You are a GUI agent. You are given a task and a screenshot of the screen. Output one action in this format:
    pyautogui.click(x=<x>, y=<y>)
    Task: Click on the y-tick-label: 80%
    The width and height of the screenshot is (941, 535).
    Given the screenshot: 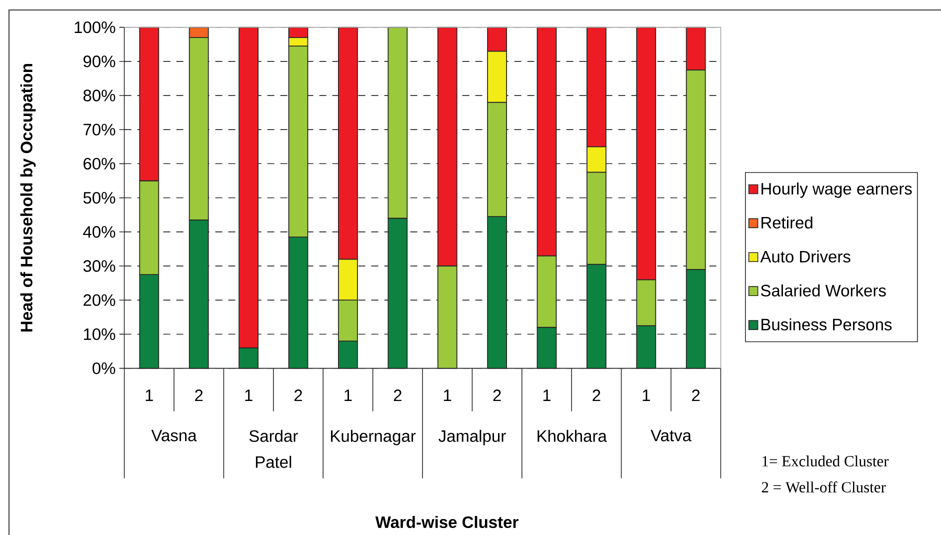 What is the action you would take?
    pyautogui.click(x=99, y=96)
    